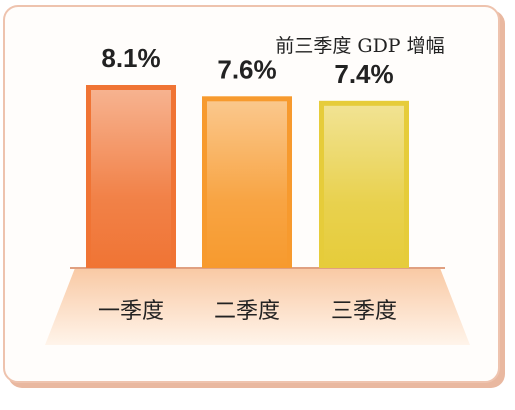 Image resolution: width=515 pixels, height=410 pixels. I want to click on value-label: 7.4%, so click(363, 74).